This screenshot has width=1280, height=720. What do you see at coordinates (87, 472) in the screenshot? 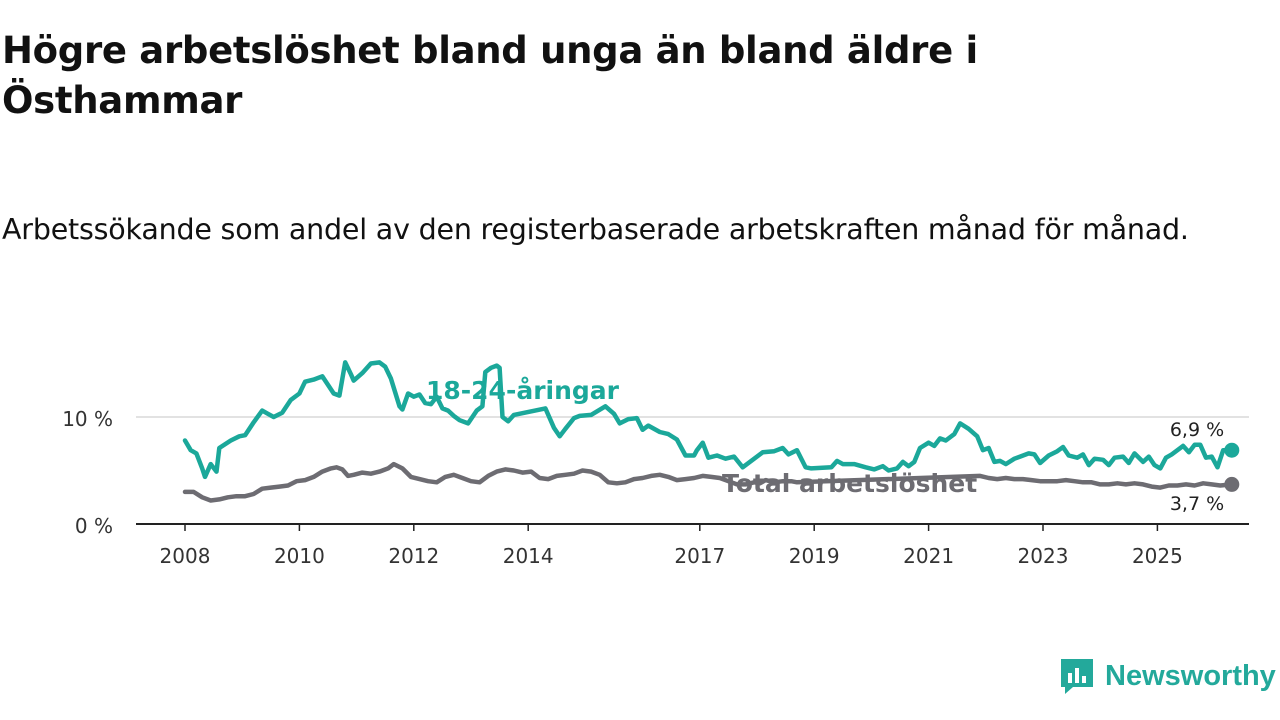
I see `y-axis-labels: 10 % 0 %` at bounding box center [87, 472].